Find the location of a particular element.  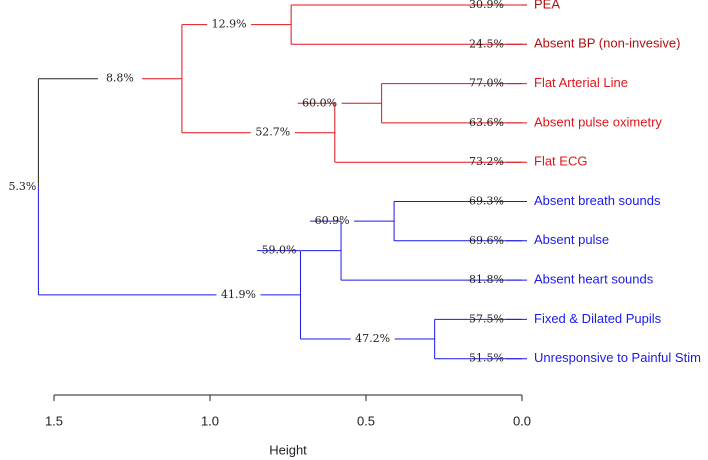

leaf-support-label: 69.3% is located at coordinates (486, 201).